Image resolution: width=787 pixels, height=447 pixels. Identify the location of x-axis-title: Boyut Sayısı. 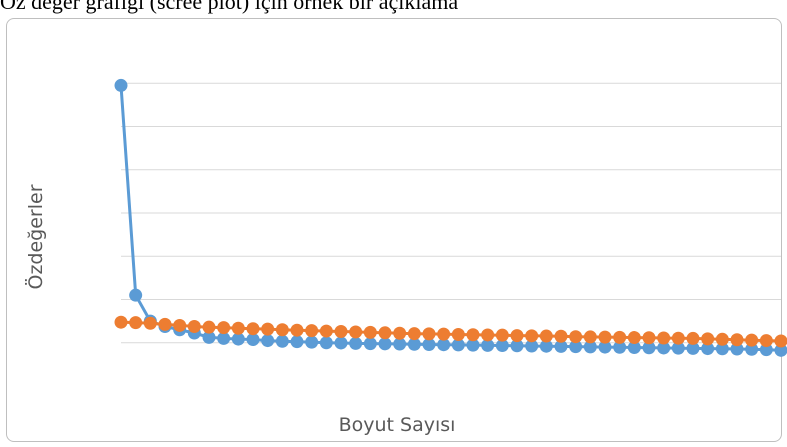
(397, 425).